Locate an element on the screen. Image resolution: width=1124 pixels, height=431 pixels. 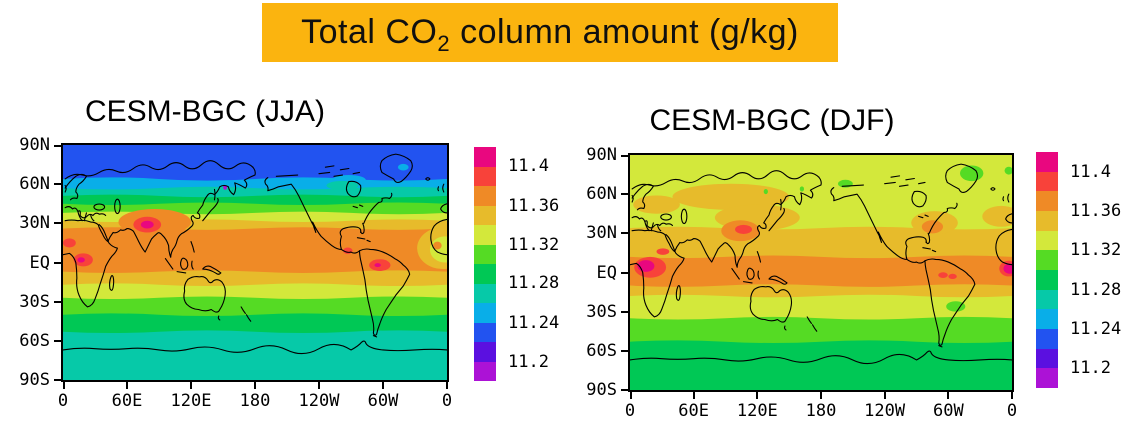
colorbar-djf-swatches is located at coordinates (1047, 270).